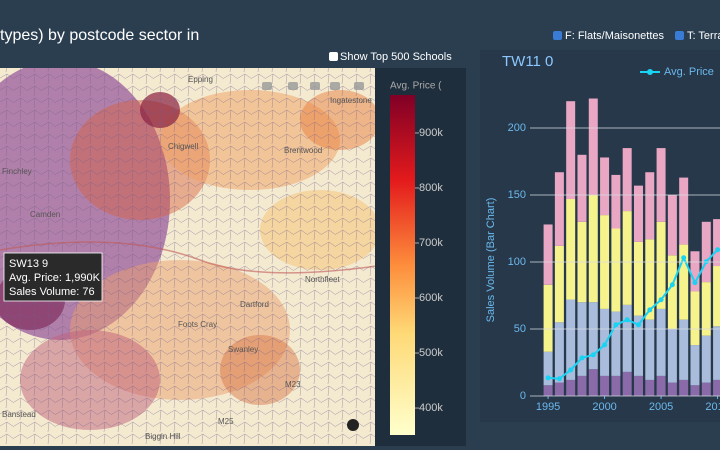 This screenshot has width=720, height=450. I want to click on checkbox-label: T: Terra, so click(703, 36).